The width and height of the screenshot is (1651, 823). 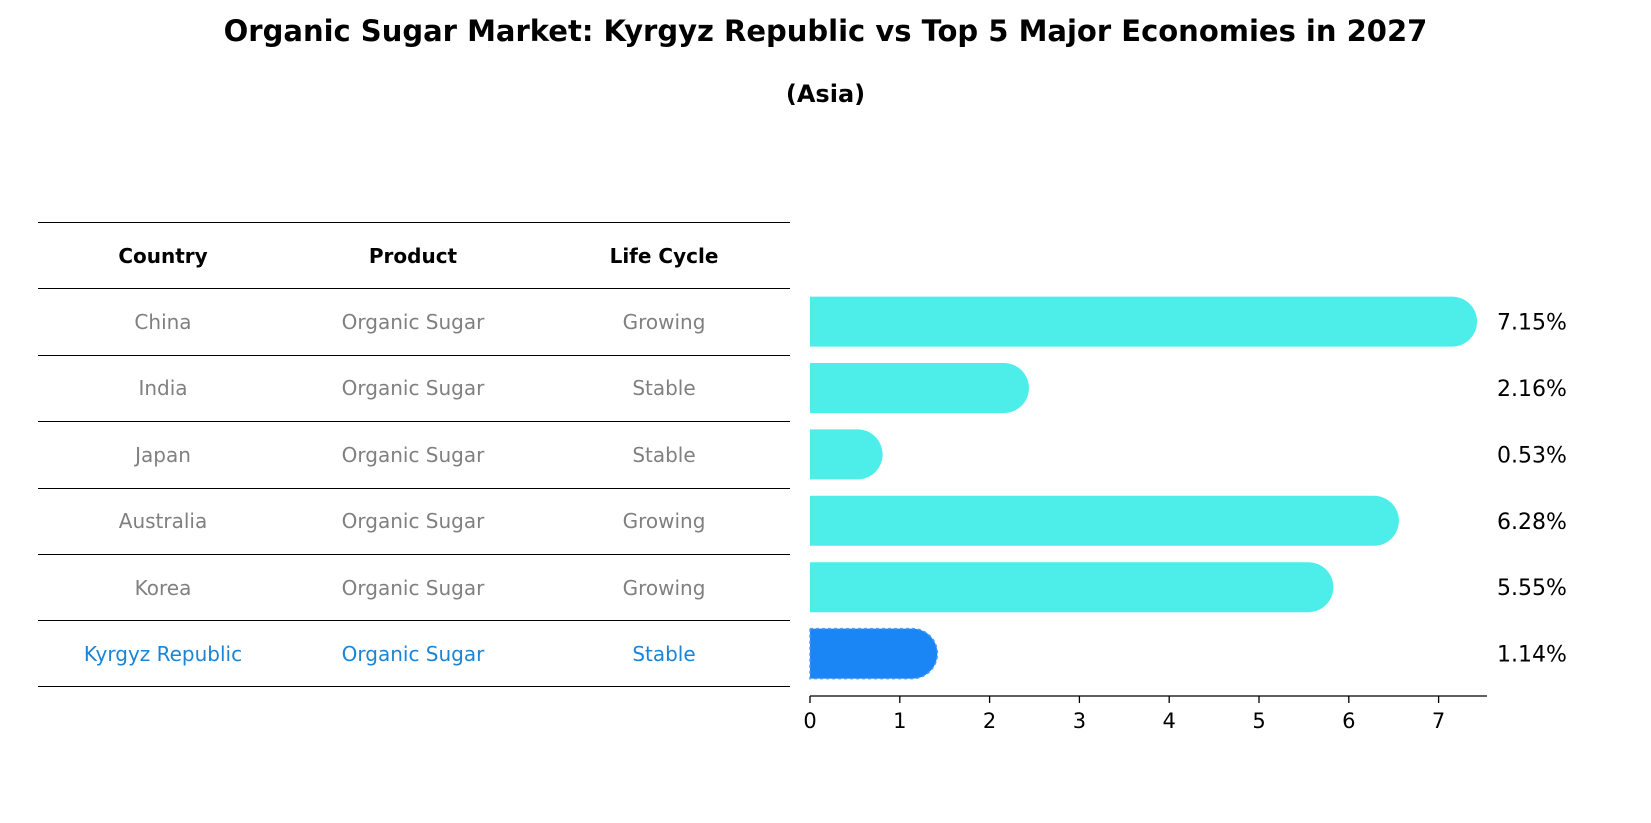 I want to click on header-life-cycle: Life Cycle, so click(x=664, y=255).